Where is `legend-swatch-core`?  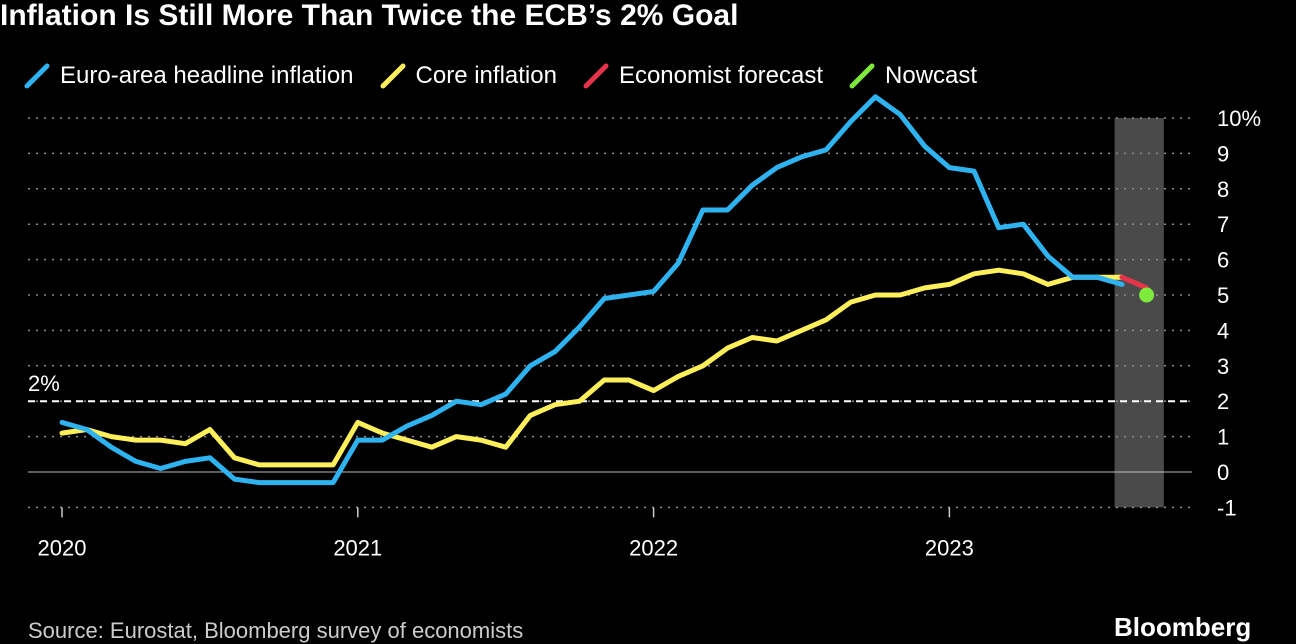 legend-swatch-core is located at coordinates (393, 76).